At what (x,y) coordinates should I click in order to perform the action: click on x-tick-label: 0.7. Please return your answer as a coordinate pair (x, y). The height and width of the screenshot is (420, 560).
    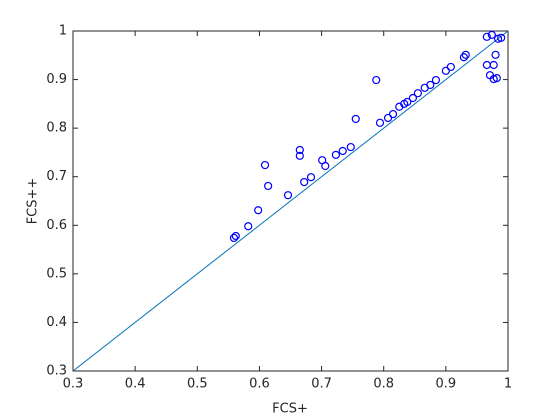
    Looking at the image, I should click on (321, 384).